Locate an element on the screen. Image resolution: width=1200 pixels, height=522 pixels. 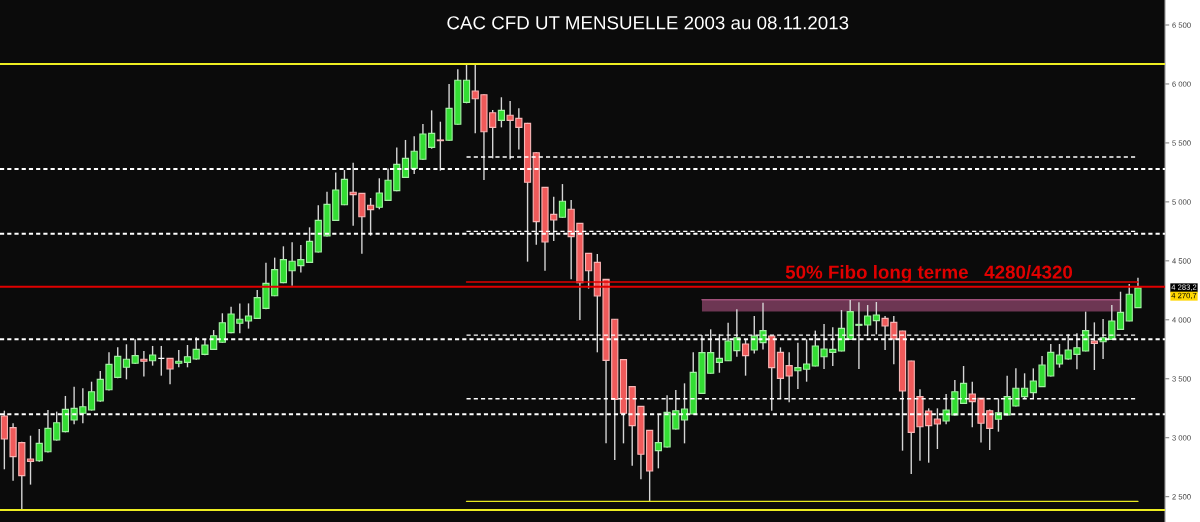
annotation: 50% Fibo long terme 4280/4320 is located at coordinates (929, 273).